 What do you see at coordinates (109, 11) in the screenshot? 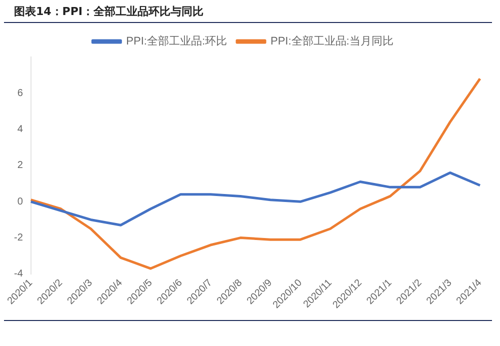
I see `chart-title: 图表14：PPI：全部工业品环比与同比` at bounding box center [109, 11].